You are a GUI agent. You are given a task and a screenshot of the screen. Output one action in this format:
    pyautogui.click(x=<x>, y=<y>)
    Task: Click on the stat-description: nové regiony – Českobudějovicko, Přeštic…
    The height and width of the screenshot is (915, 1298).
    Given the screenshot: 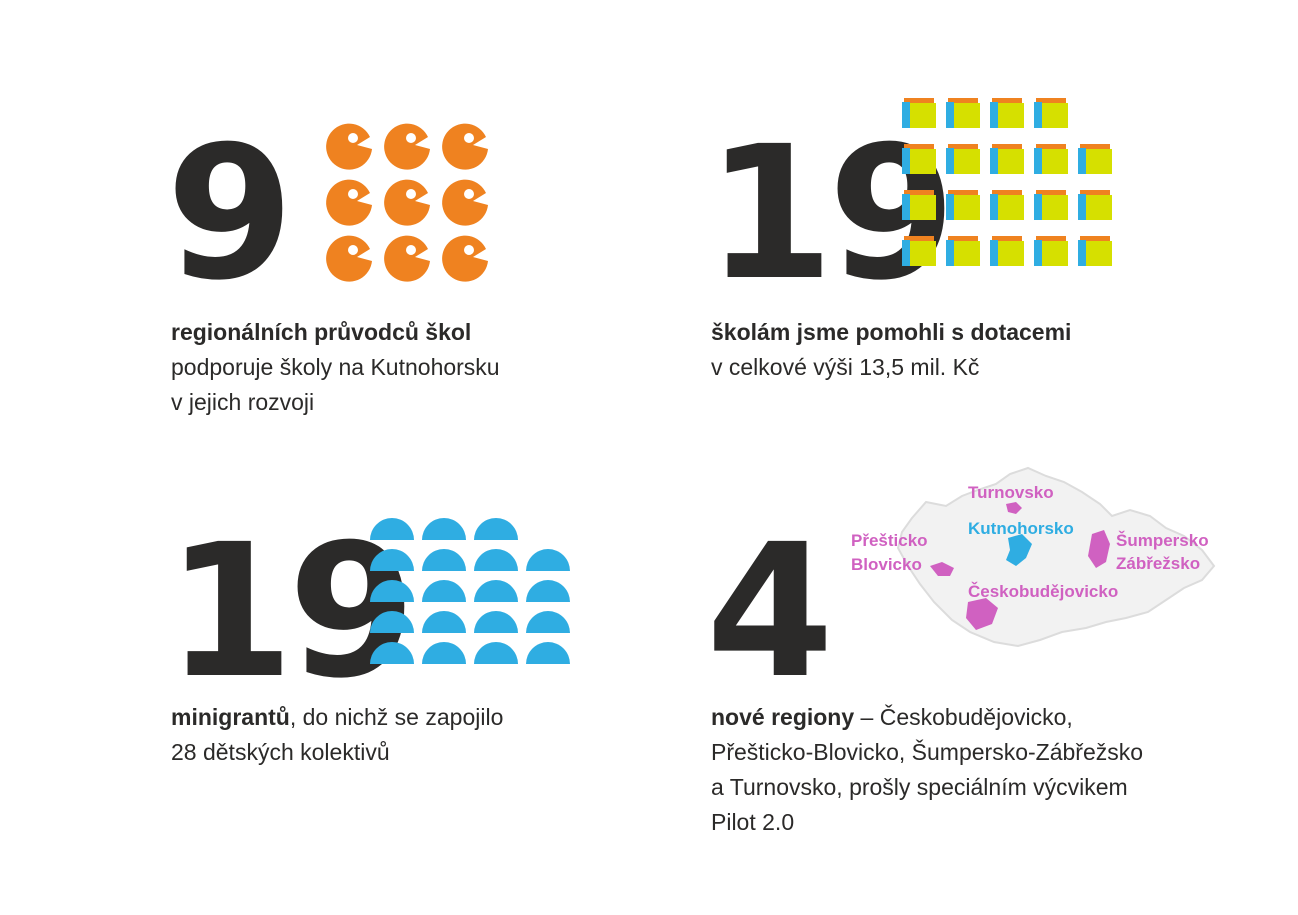 What is the action you would take?
    pyautogui.click(x=927, y=770)
    